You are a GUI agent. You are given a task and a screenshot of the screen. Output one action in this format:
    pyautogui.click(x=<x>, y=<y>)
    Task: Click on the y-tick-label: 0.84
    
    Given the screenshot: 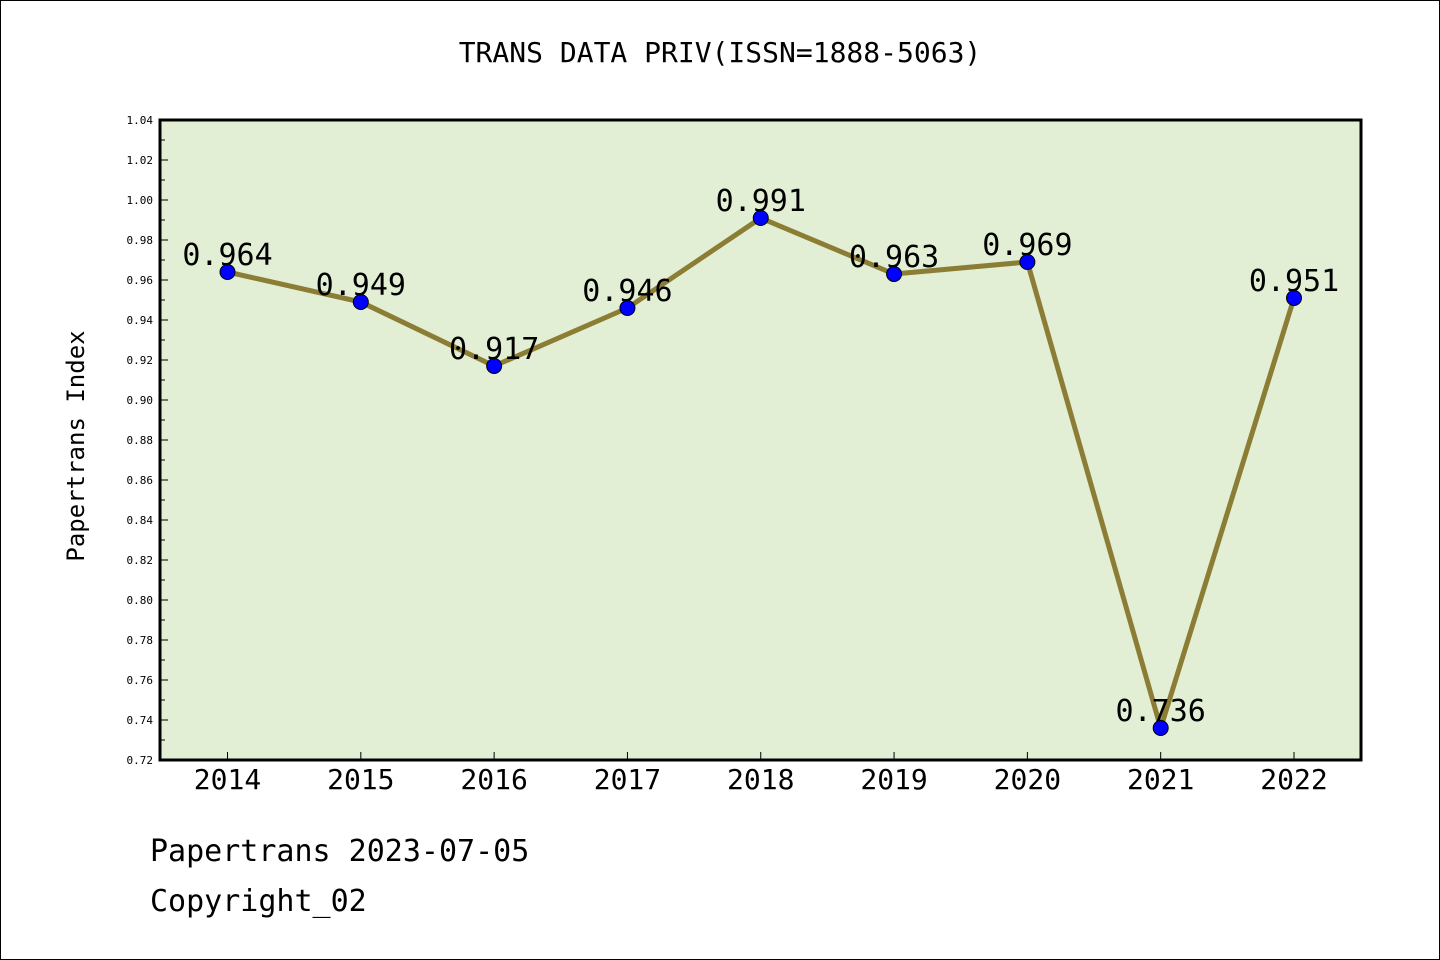 What is the action you would take?
    pyautogui.click(x=140, y=520)
    